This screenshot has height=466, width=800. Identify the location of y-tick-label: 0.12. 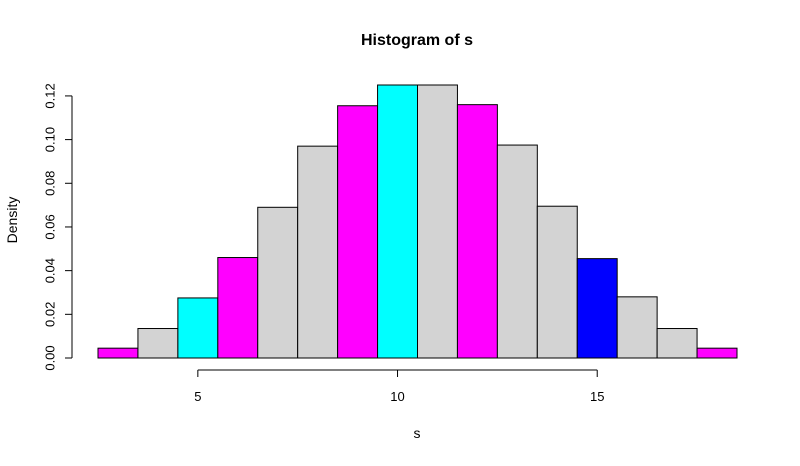
(50, 95).